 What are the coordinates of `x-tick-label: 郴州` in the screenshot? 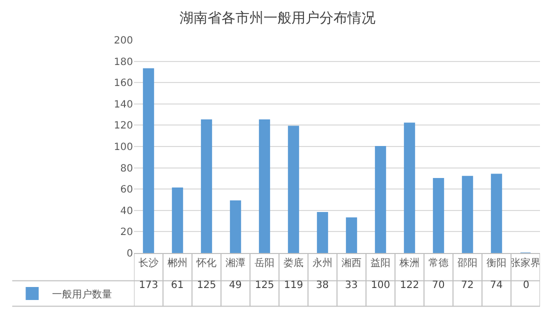 It's located at (178, 263).